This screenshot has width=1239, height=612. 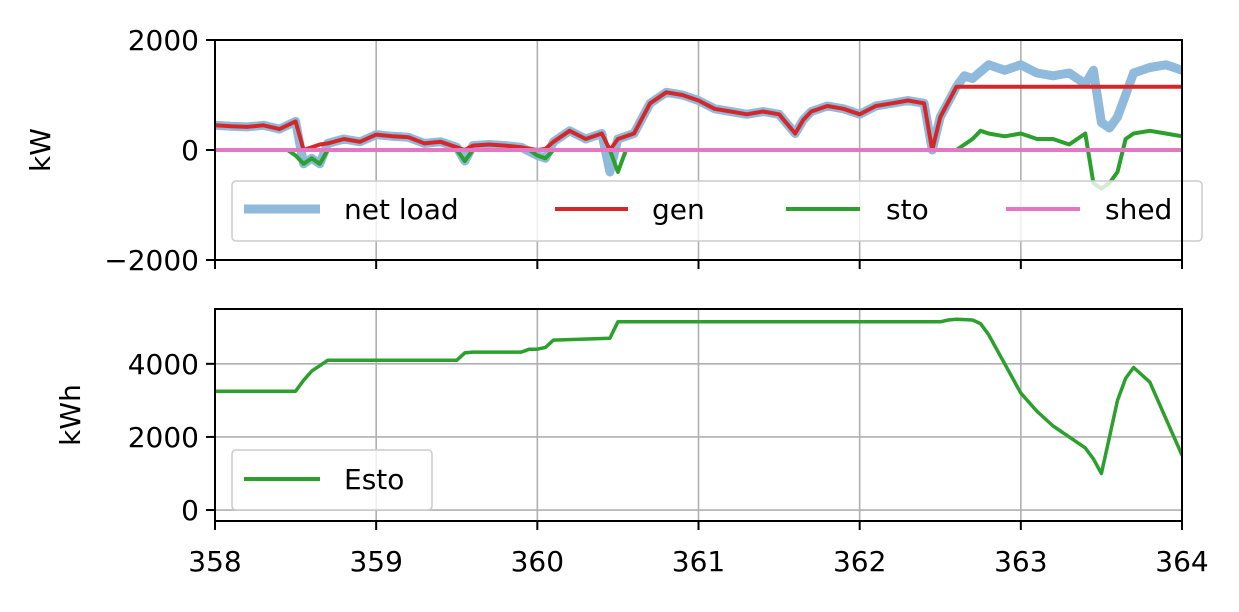 I want to click on x-tick-label: 364, so click(x=1181, y=561).